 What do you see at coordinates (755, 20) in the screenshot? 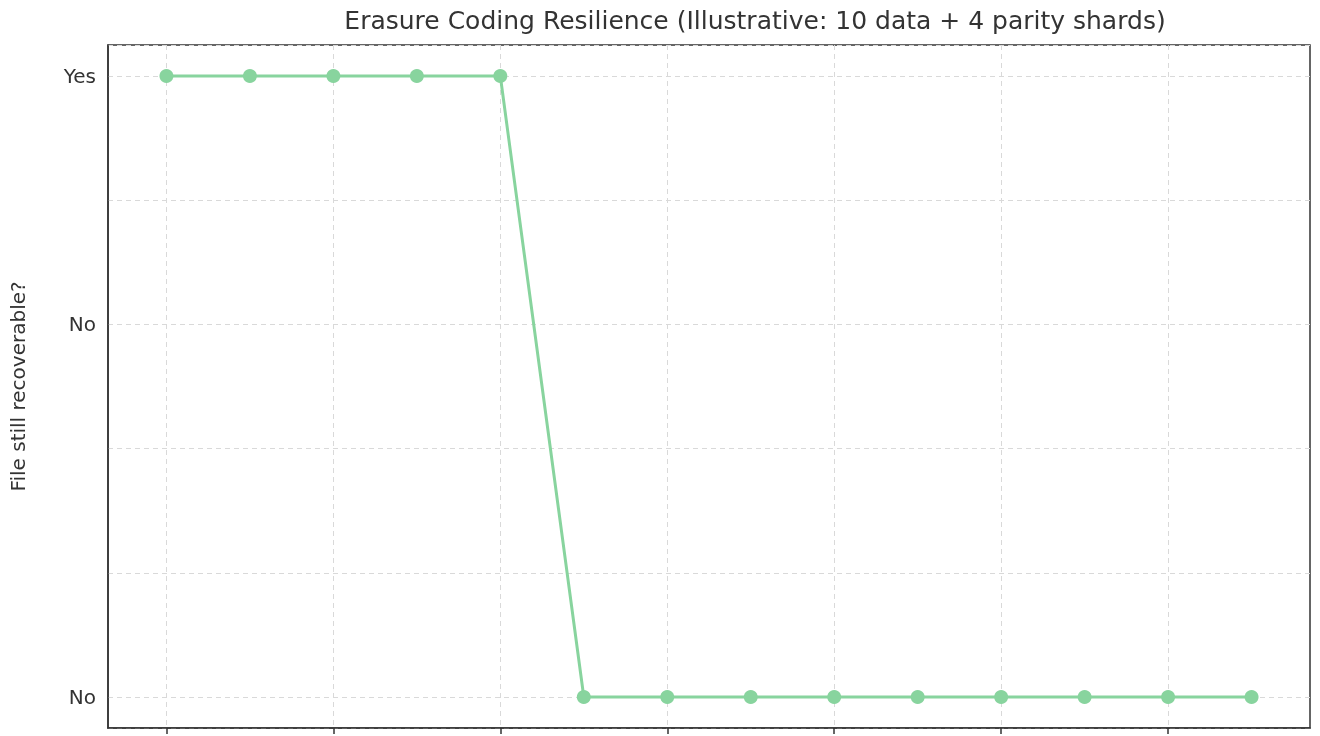
I see `chart-title: Erasure Coding Resilience (Illustrative: 10 data + 4 parity shards)` at bounding box center [755, 20].